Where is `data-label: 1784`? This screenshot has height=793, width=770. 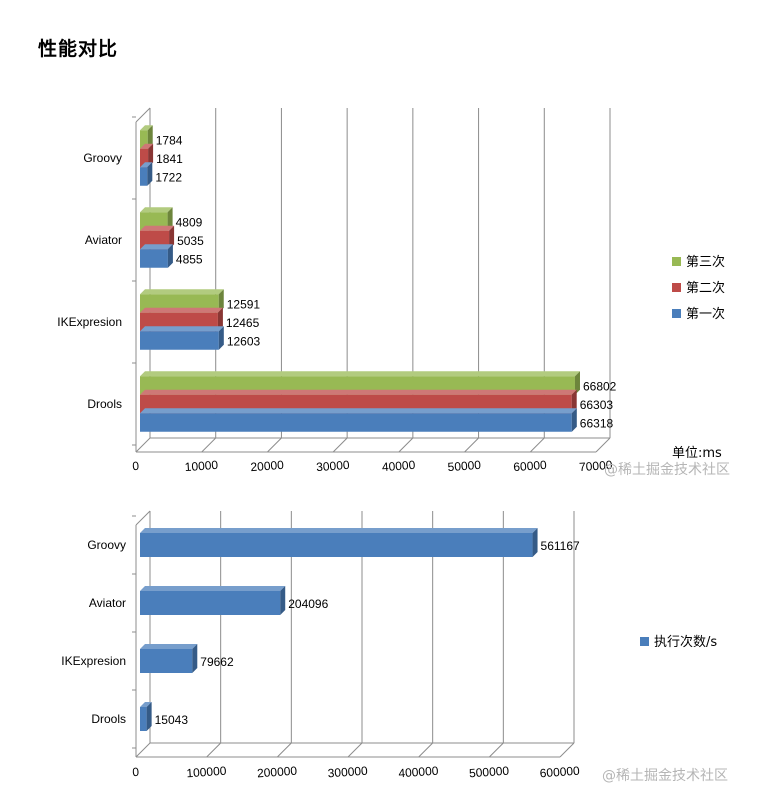 data-label: 1784 is located at coordinates (169, 141).